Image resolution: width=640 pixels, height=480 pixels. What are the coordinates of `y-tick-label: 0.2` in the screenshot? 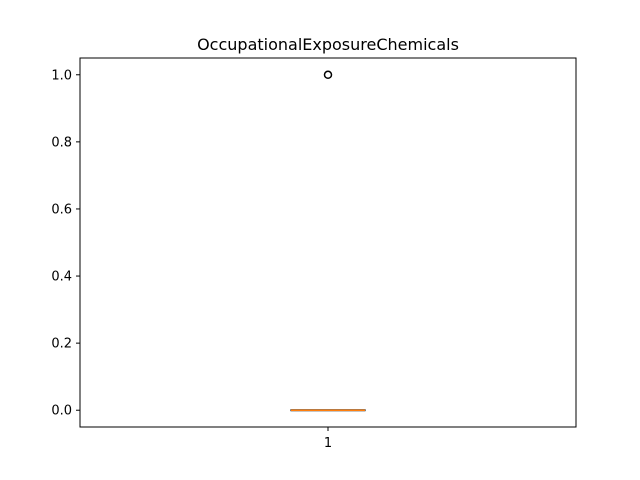 It's located at (61, 344).